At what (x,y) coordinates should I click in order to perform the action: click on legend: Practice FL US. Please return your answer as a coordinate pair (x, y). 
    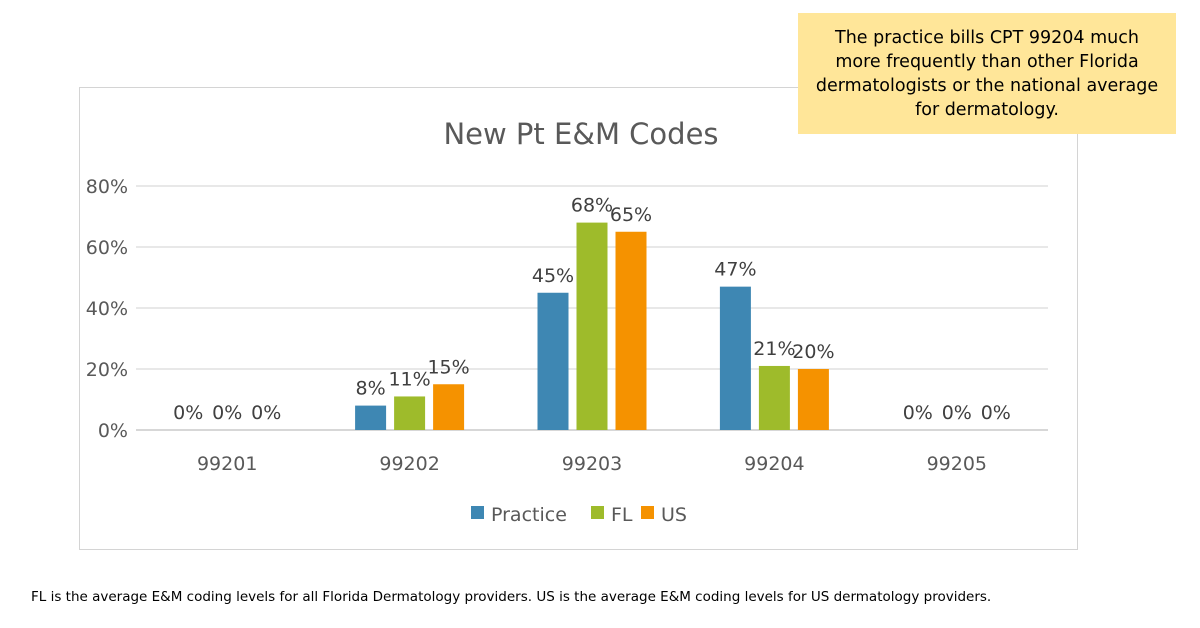
    Looking at the image, I should click on (579, 515).